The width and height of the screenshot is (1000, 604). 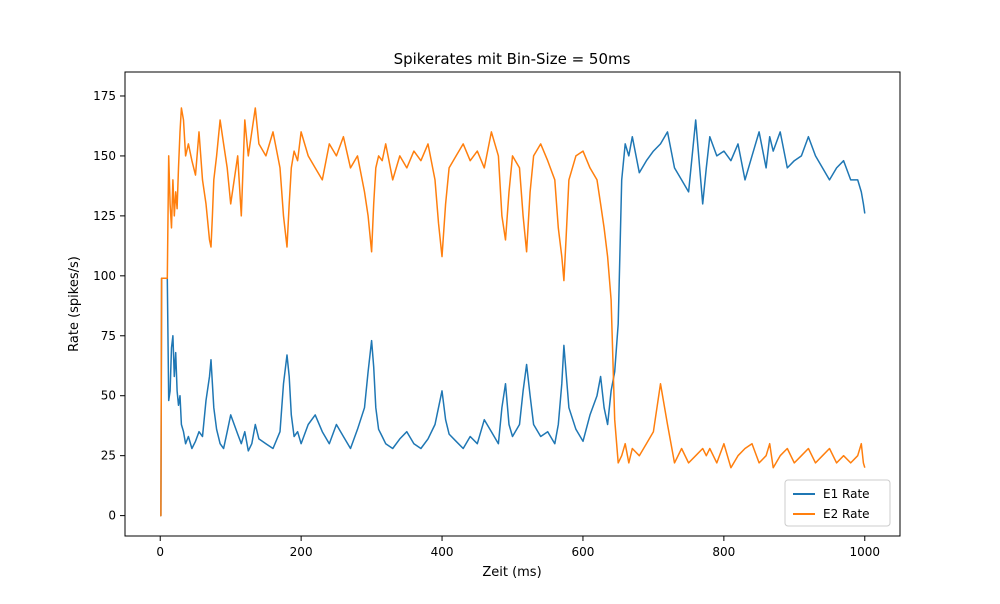 What do you see at coordinates (846, 494) in the screenshot?
I see `legend-label-1: E1 Rate` at bounding box center [846, 494].